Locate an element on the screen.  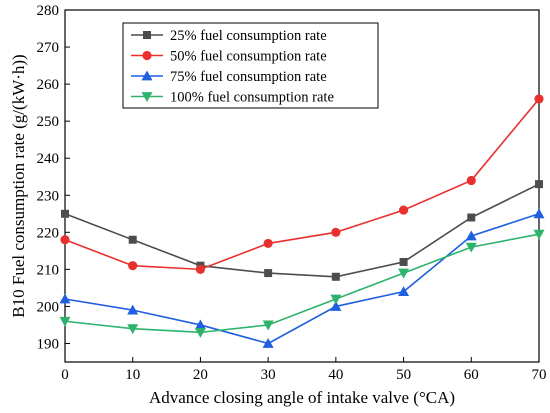
legend-label: 50% fuel consumption rate is located at coordinates (248, 57).